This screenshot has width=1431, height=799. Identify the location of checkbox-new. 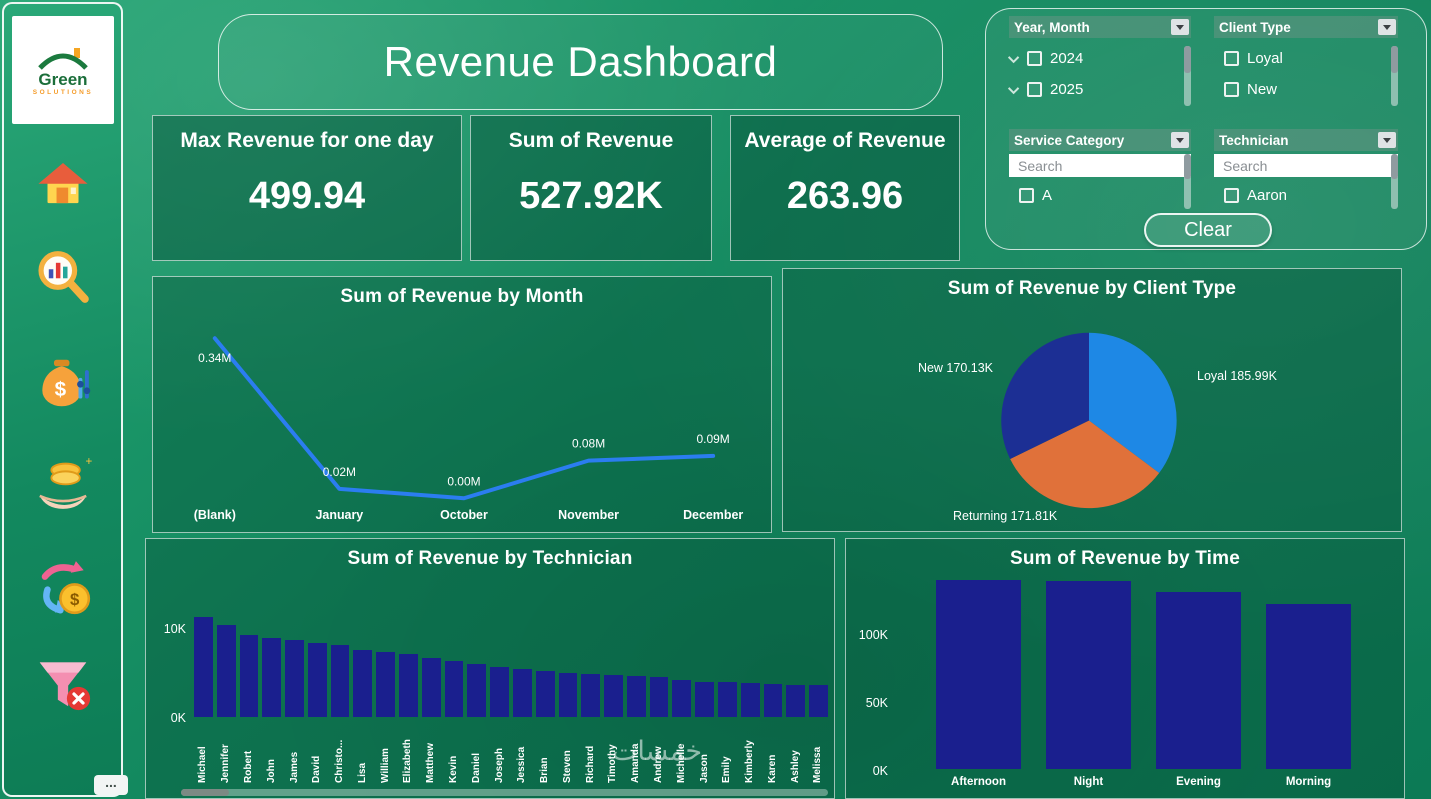
(1231, 89).